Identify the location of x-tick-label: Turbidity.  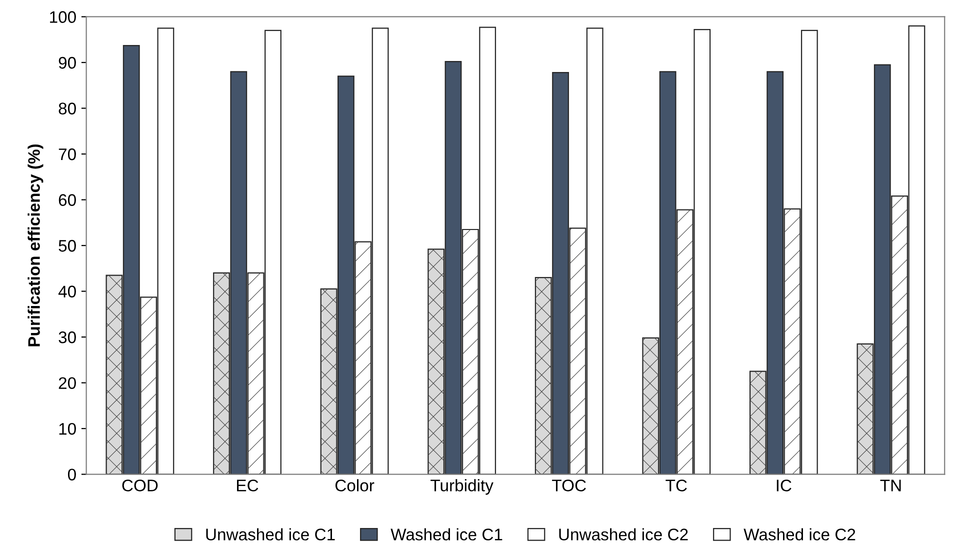
(462, 487).